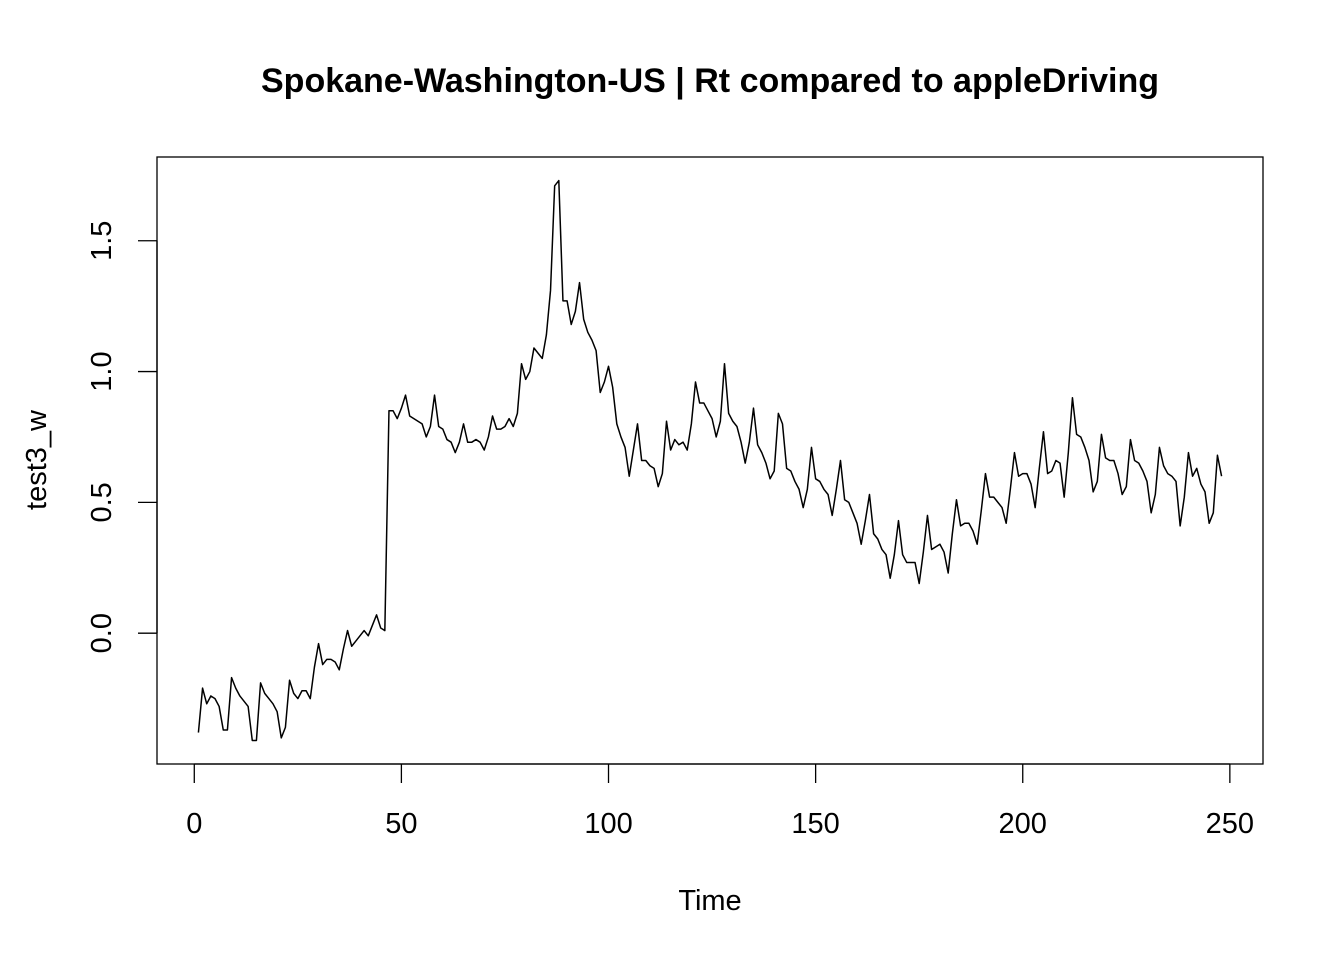 The height and width of the screenshot is (960, 1344). I want to click on x-axis-label: Time, so click(709, 901).